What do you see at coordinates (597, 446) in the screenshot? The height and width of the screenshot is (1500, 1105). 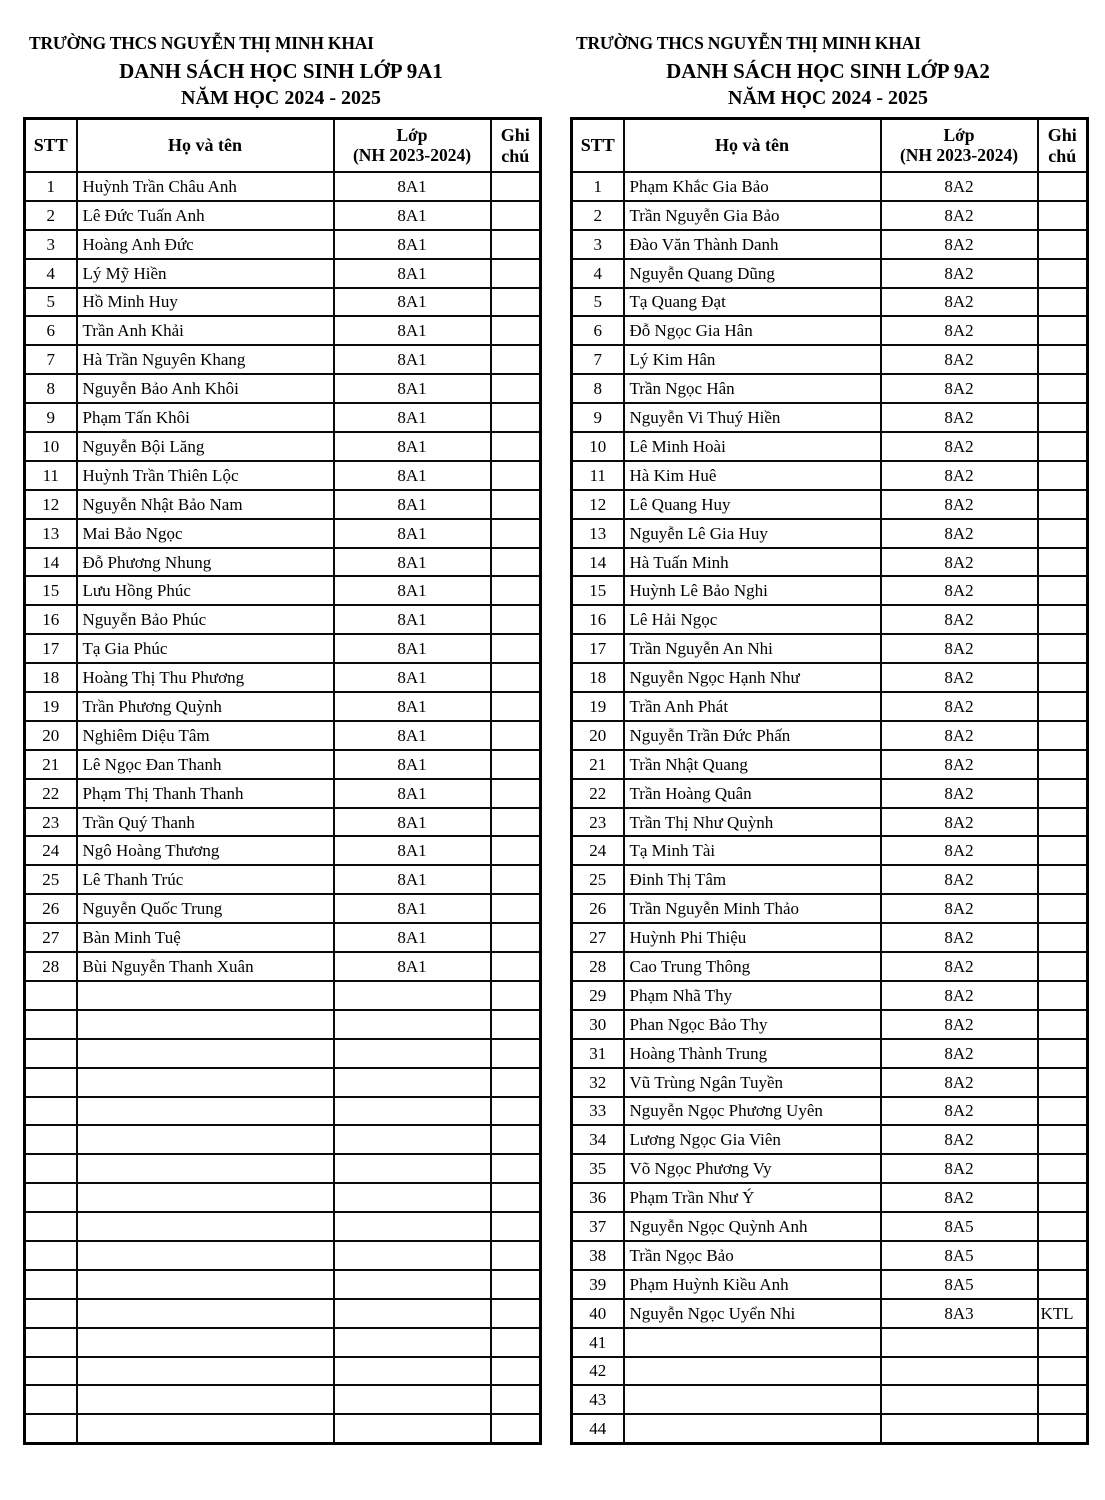 I see `stt-cell: 10` at bounding box center [597, 446].